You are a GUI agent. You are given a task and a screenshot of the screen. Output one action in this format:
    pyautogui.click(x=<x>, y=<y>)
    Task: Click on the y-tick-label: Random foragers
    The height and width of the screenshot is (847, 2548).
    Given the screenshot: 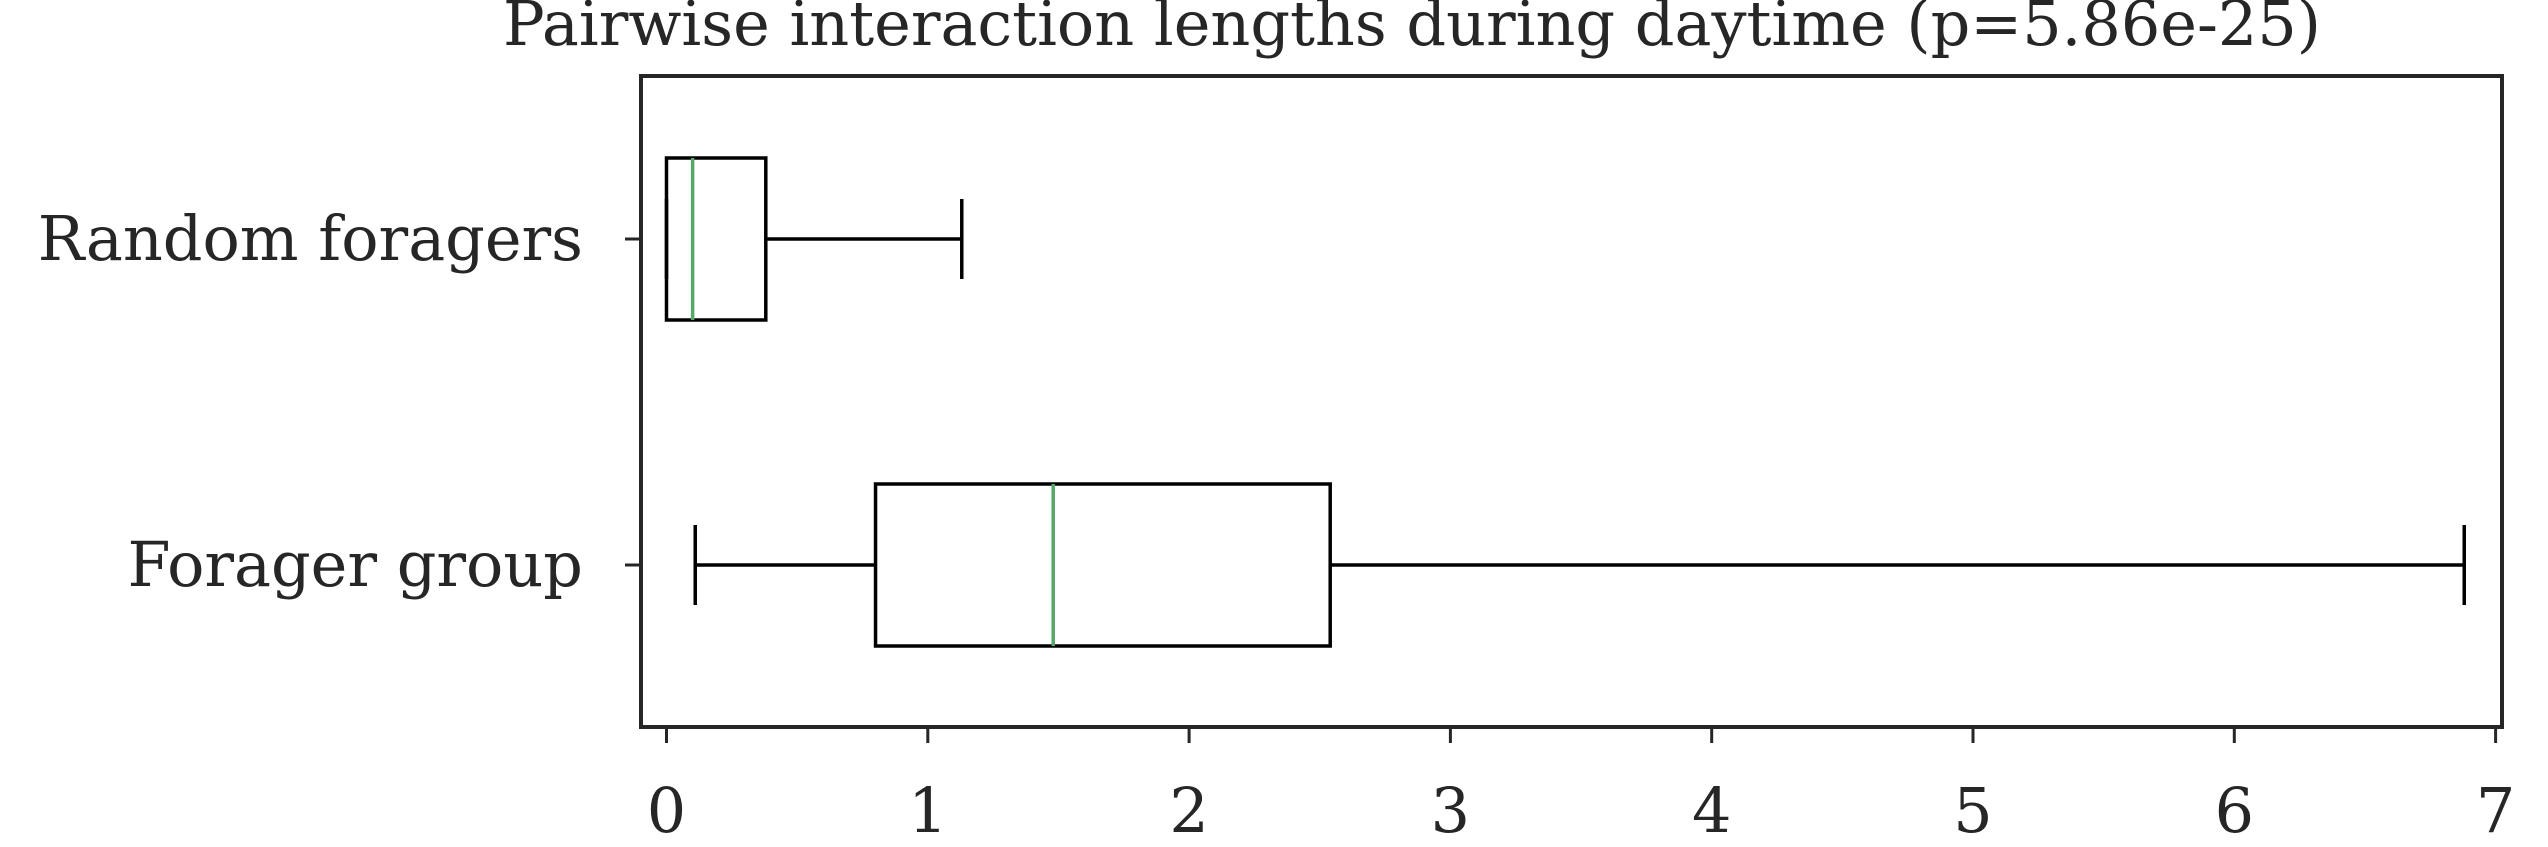 What is the action you would take?
    pyautogui.click(x=310, y=238)
    